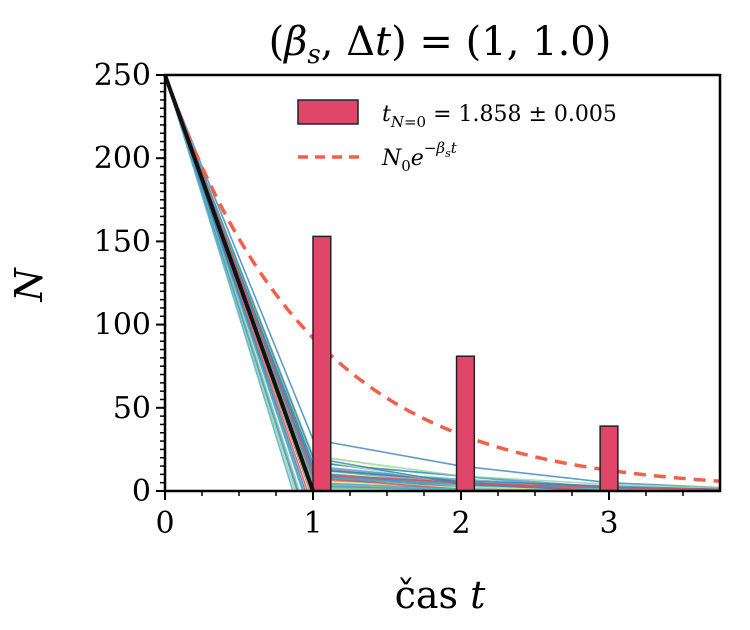 The height and width of the screenshot is (630, 750). I want to click on x-tick-label: 0, so click(164, 523).